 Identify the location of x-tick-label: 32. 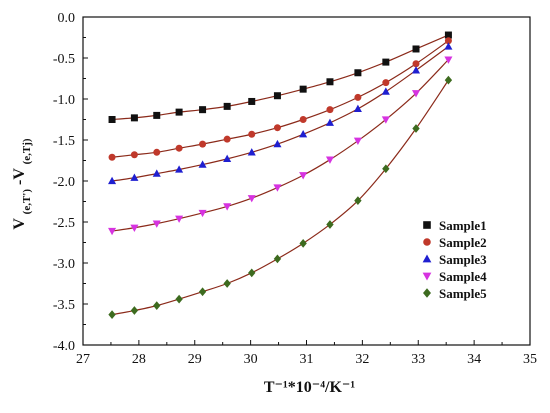
(362, 359).